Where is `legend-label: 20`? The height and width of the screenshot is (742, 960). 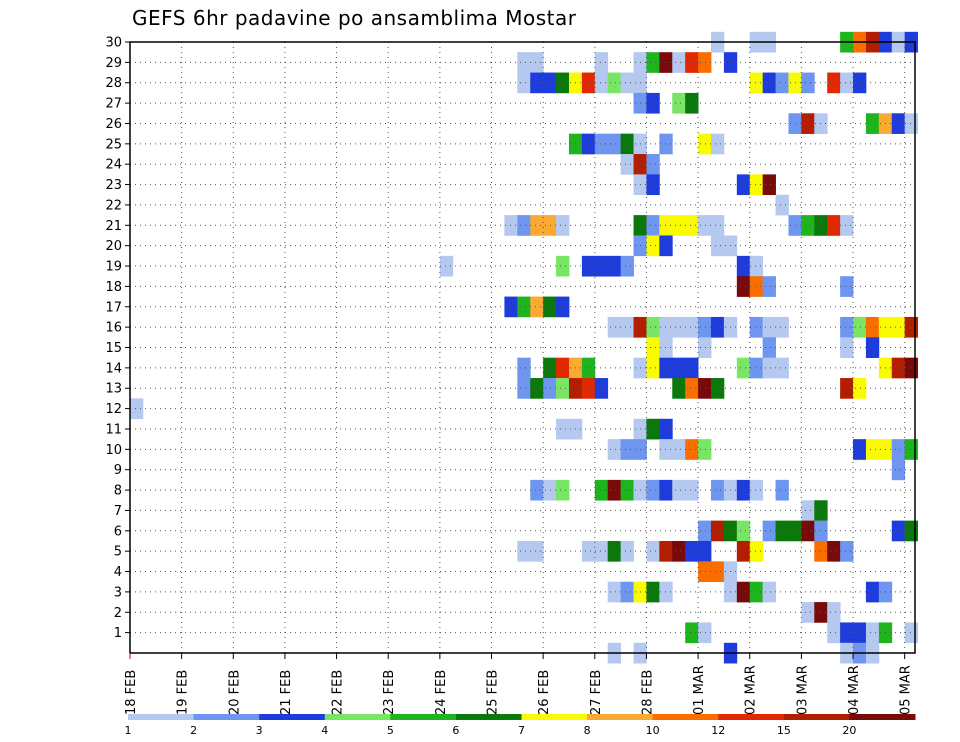 legend-label: 20 is located at coordinates (849, 730).